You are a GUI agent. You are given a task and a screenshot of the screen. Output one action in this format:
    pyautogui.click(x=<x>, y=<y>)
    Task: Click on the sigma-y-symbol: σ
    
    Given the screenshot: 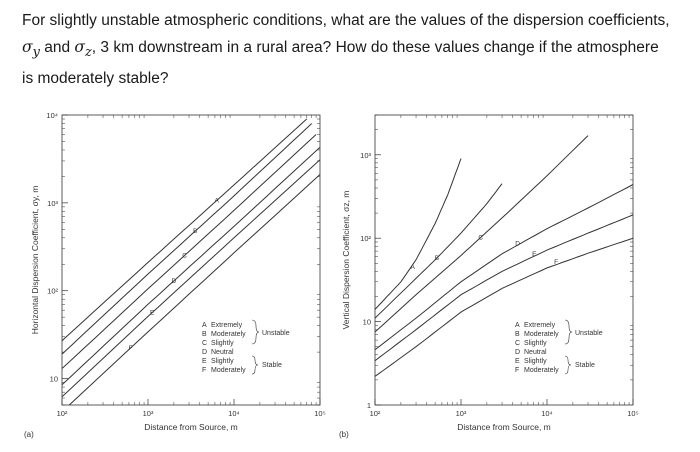 What is the action you would take?
    pyautogui.click(x=27, y=47)
    